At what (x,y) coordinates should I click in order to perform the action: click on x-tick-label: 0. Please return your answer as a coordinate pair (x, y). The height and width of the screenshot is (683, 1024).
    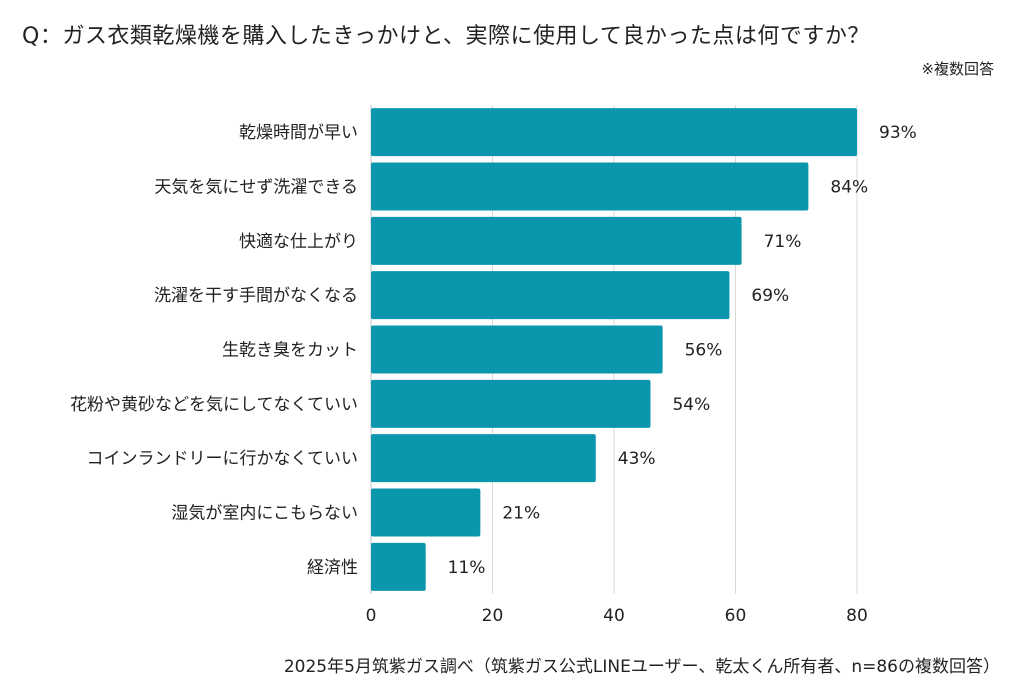
    Looking at the image, I should click on (371, 616).